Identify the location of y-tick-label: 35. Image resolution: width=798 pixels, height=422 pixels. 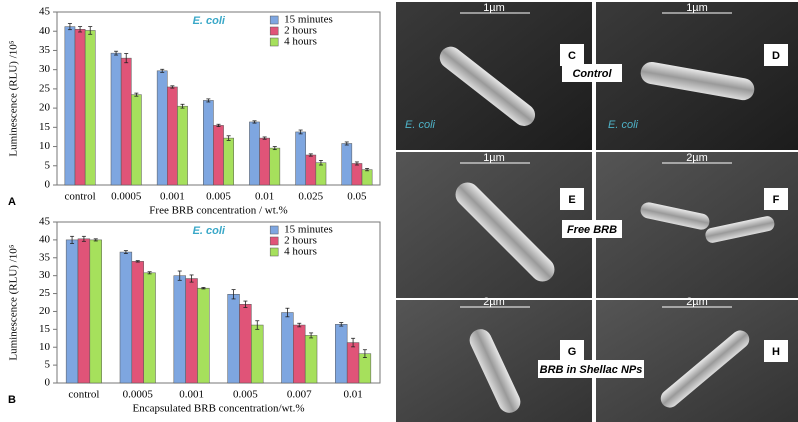
(45, 50).